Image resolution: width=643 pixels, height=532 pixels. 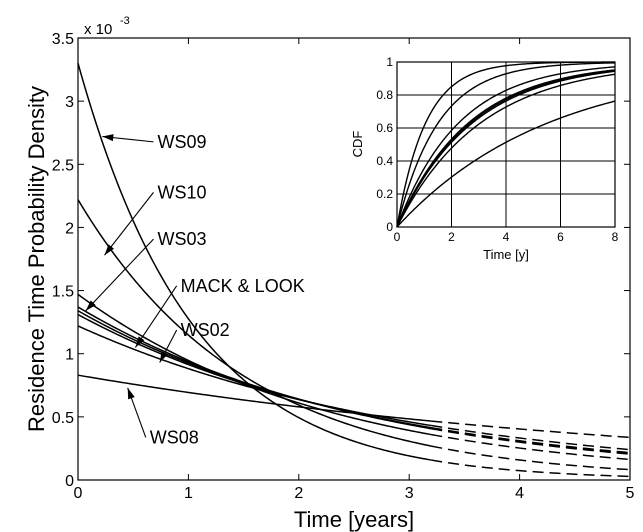 What do you see at coordinates (69, 355) in the screenshot?
I see `y-tick-label: 1` at bounding box center [69, 355].